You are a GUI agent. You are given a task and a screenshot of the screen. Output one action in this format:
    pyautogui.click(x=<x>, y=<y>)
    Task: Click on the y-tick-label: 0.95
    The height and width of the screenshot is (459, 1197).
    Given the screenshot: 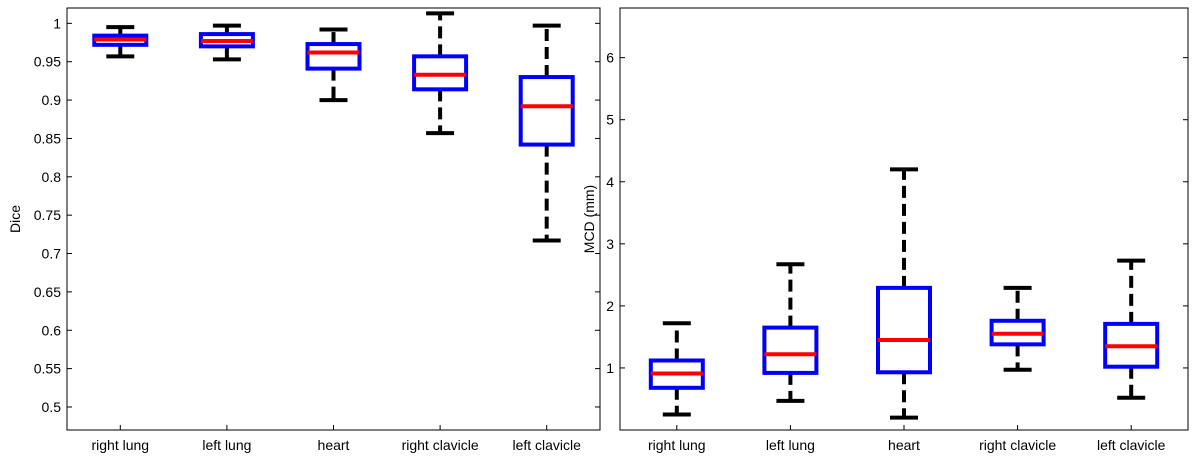 What is the action you would take?
    pyautogui.click(x=47, y=62)
    